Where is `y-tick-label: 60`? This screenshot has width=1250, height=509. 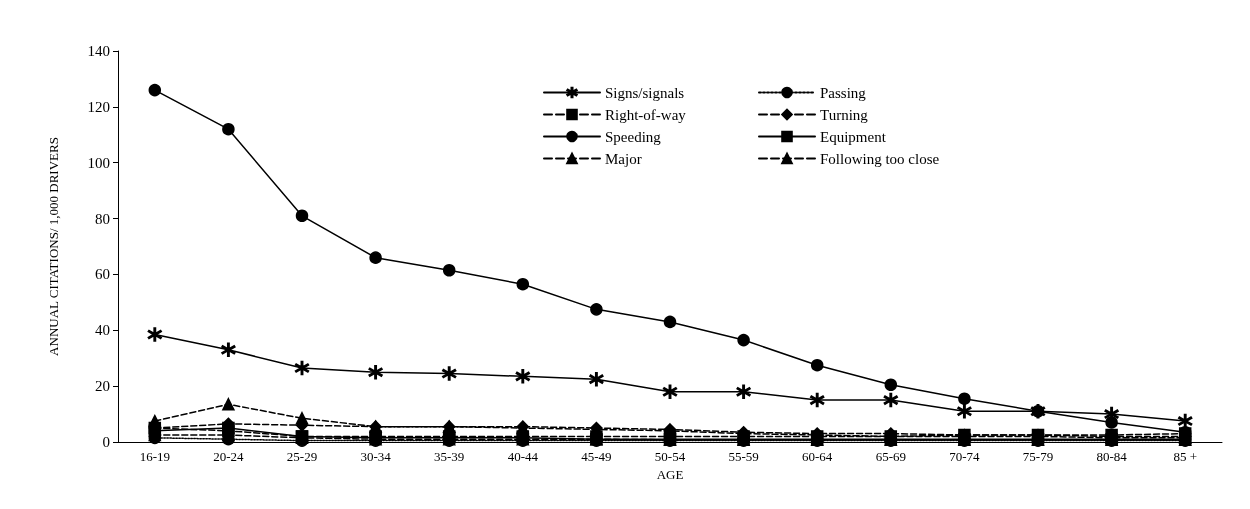
y-tick-label: 60 is located at coordinates (102, 274).